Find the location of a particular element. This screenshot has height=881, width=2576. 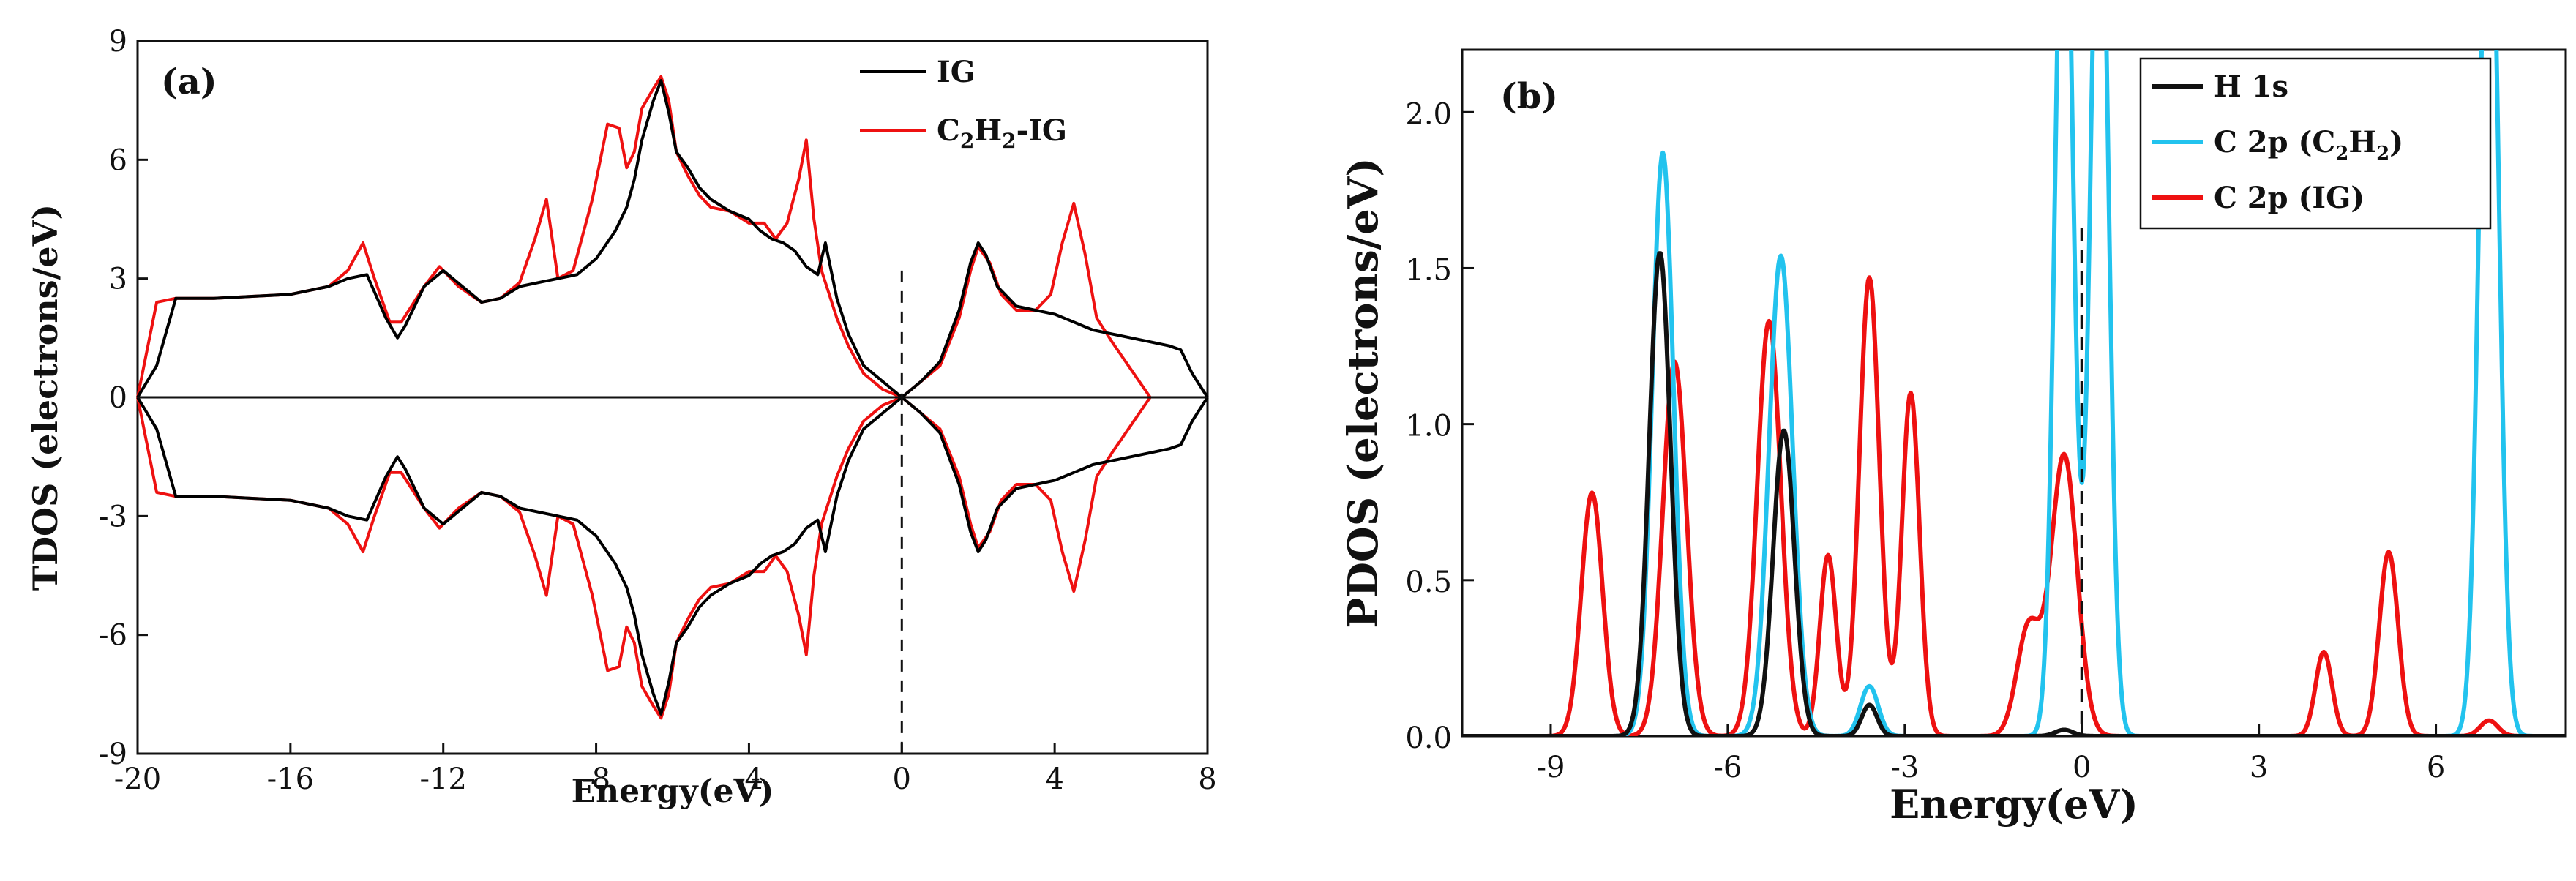

panel-b-y-axis-title: PDOS (electrons/eV) is located at coordinates (1363, 393).